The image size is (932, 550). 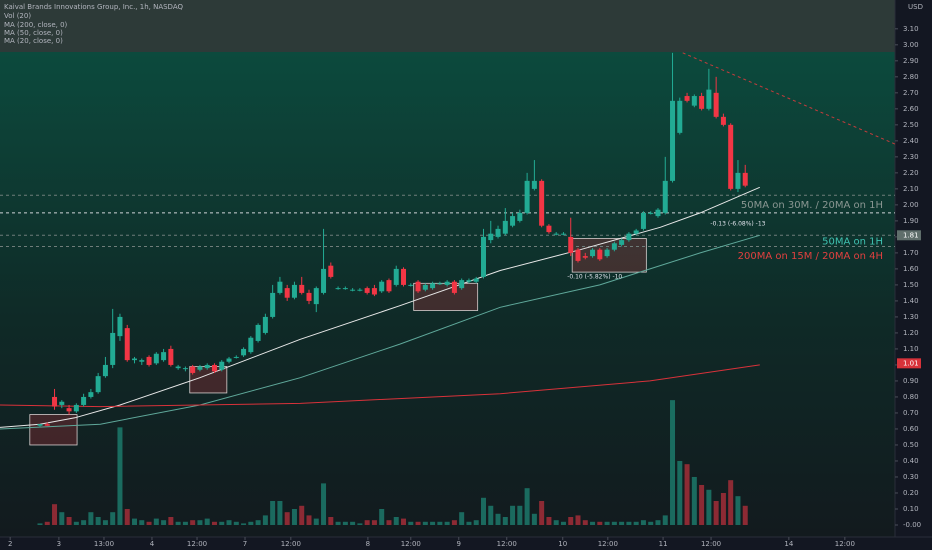 I want to click on price-tag-label: 1.81, so click(x=911, y=235).